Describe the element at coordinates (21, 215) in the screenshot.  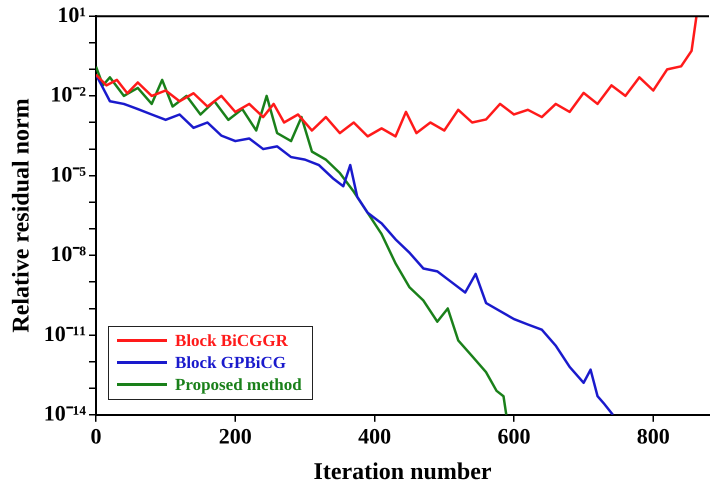
I see `y-axis-title: Relative residual norm` at that location.